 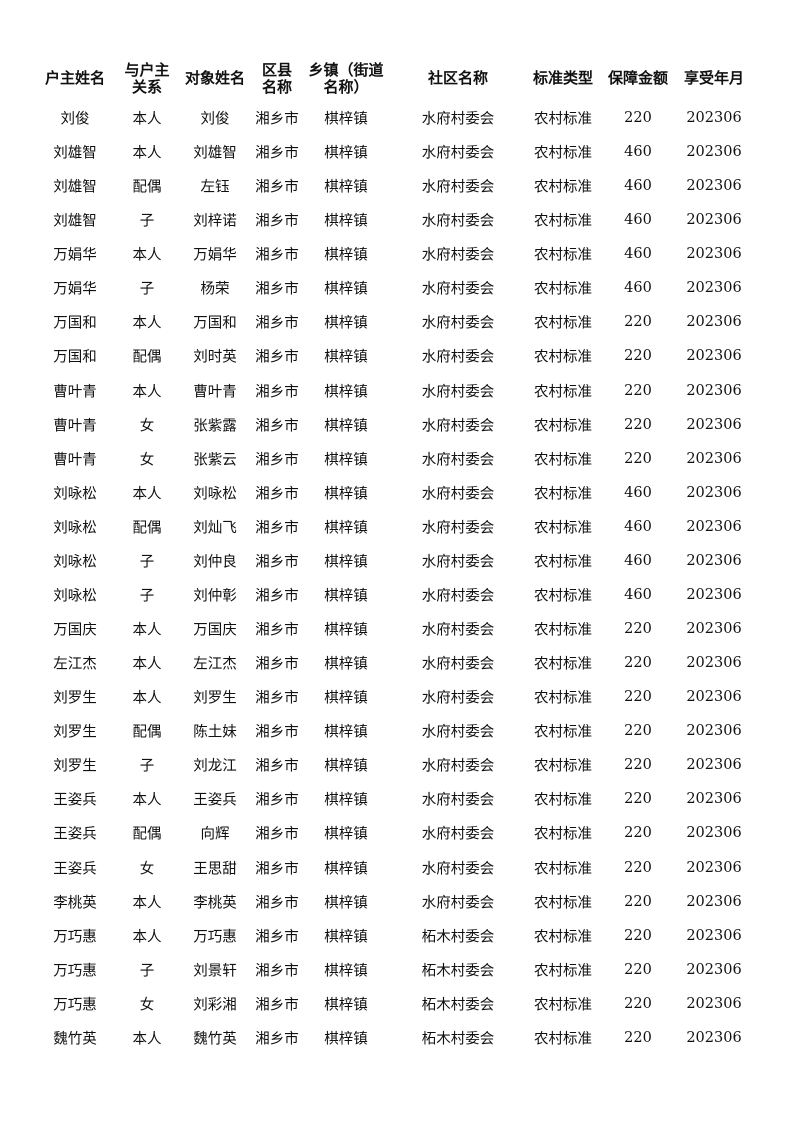 What do you see at coordinates (75, 971) in the screenshot?
I see `cell-household-head: 万巧惠` at bounding box center [75, 971].